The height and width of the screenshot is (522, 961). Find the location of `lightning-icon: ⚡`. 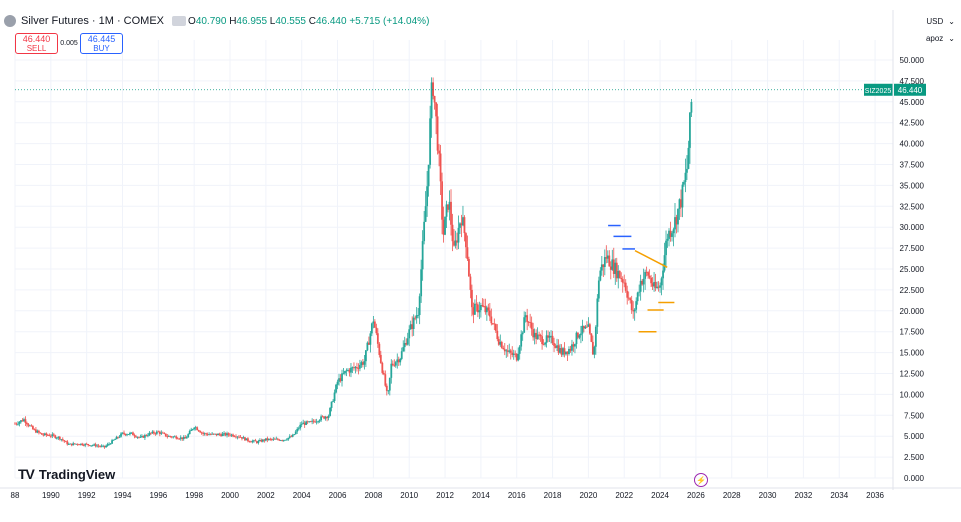

lightning-icon: ⚡ is located at coordinates (701, 480).